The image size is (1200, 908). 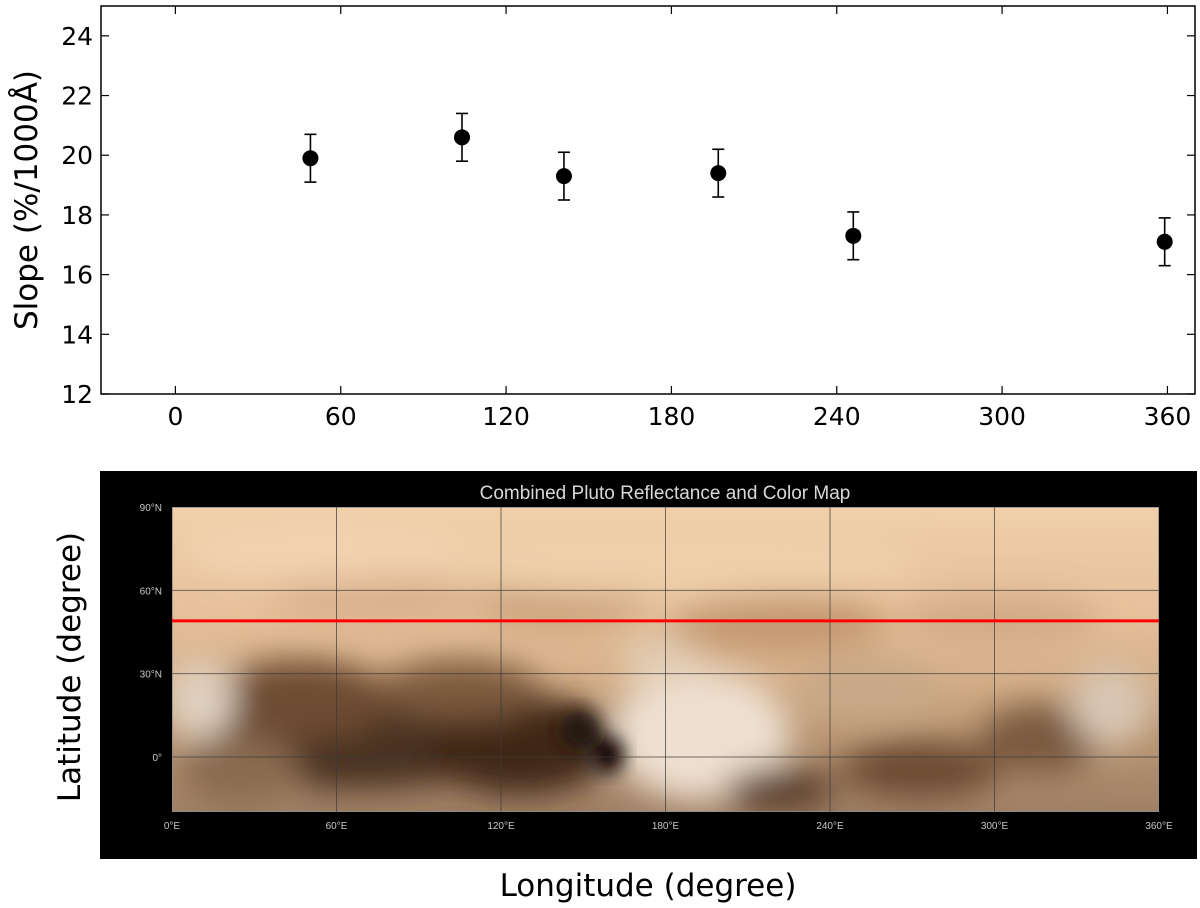 I want to click on x-tick-label: 120, so click(x=506, y=416).